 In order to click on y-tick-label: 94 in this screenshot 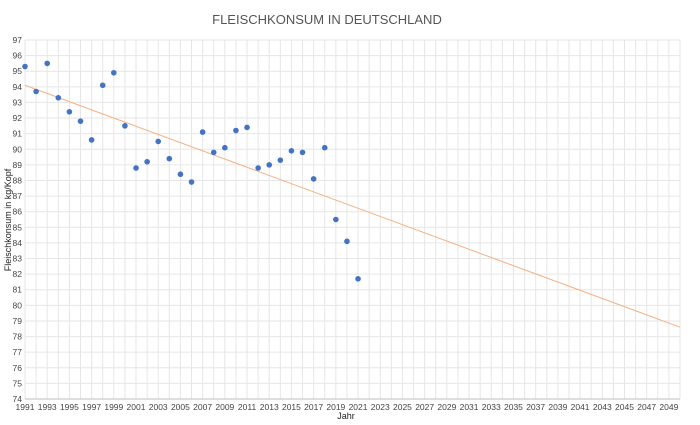, I will do `click(18, 87)`.